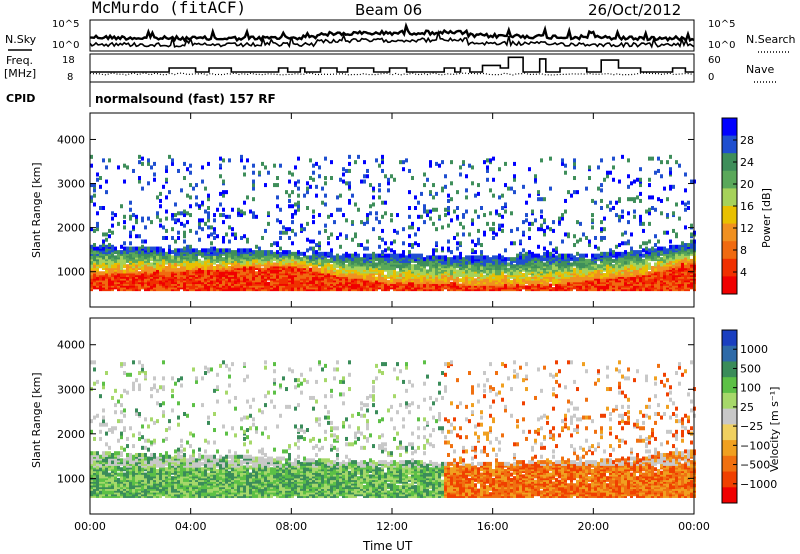 Image resolution: width=800 pixels, height=554 pixels. I want to click on noise-left-tick-high: 10^5, so click(65, 24).